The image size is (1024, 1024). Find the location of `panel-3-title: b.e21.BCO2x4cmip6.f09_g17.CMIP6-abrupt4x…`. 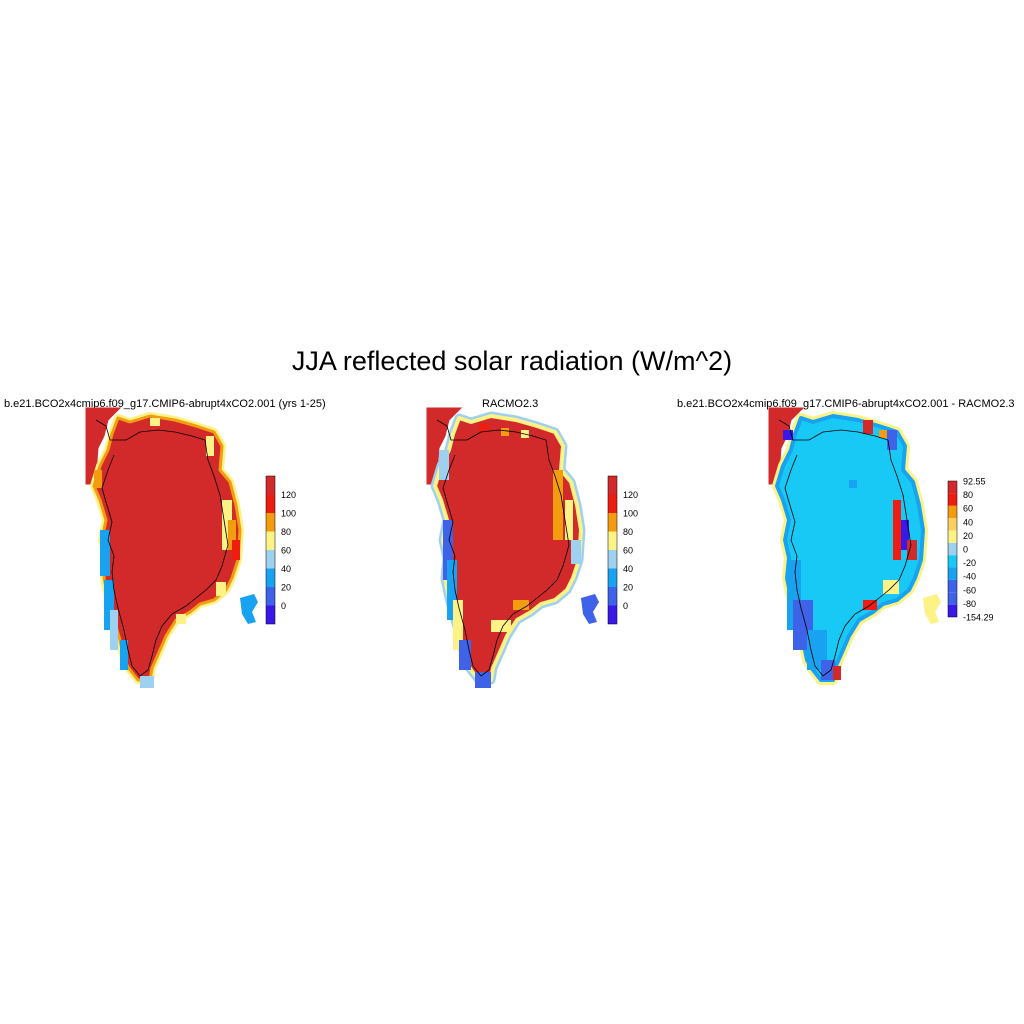

panel-3-title: b.e21.BCO2x4cmip6.f09_g17.CMIP6-abrupt4x… is located at coordinates (846, 404).